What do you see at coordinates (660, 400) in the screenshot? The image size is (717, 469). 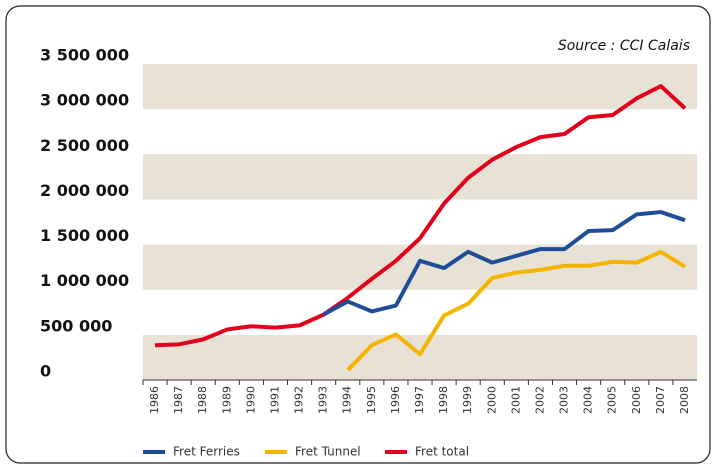 I see `x-tick-label: 2007` at bounding box center [660, 400].